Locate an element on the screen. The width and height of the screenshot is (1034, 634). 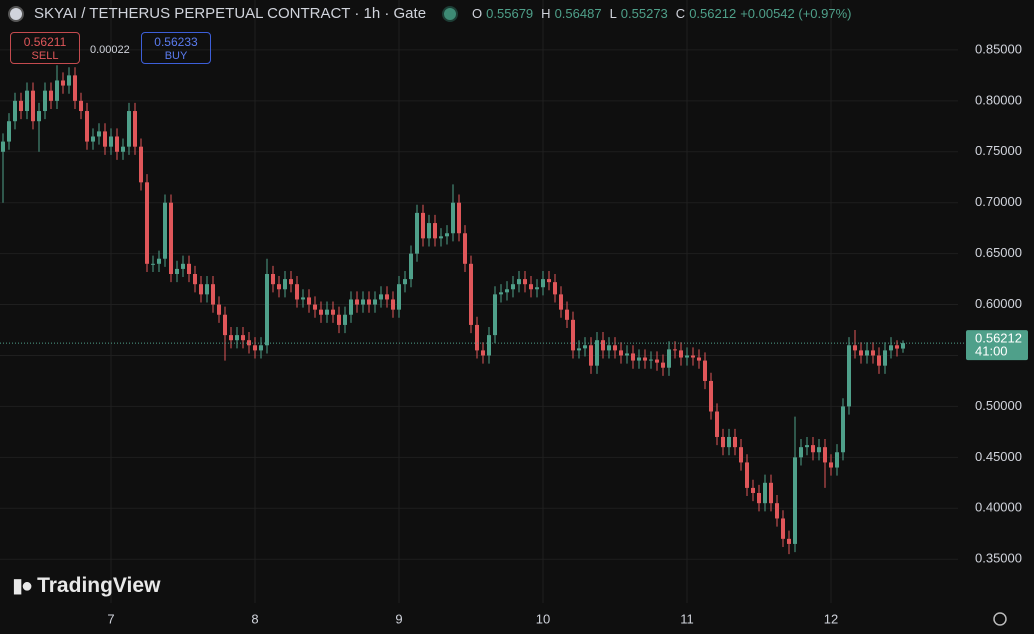
y-tick-label: 0.75000 is located at coordinates (998, 150).